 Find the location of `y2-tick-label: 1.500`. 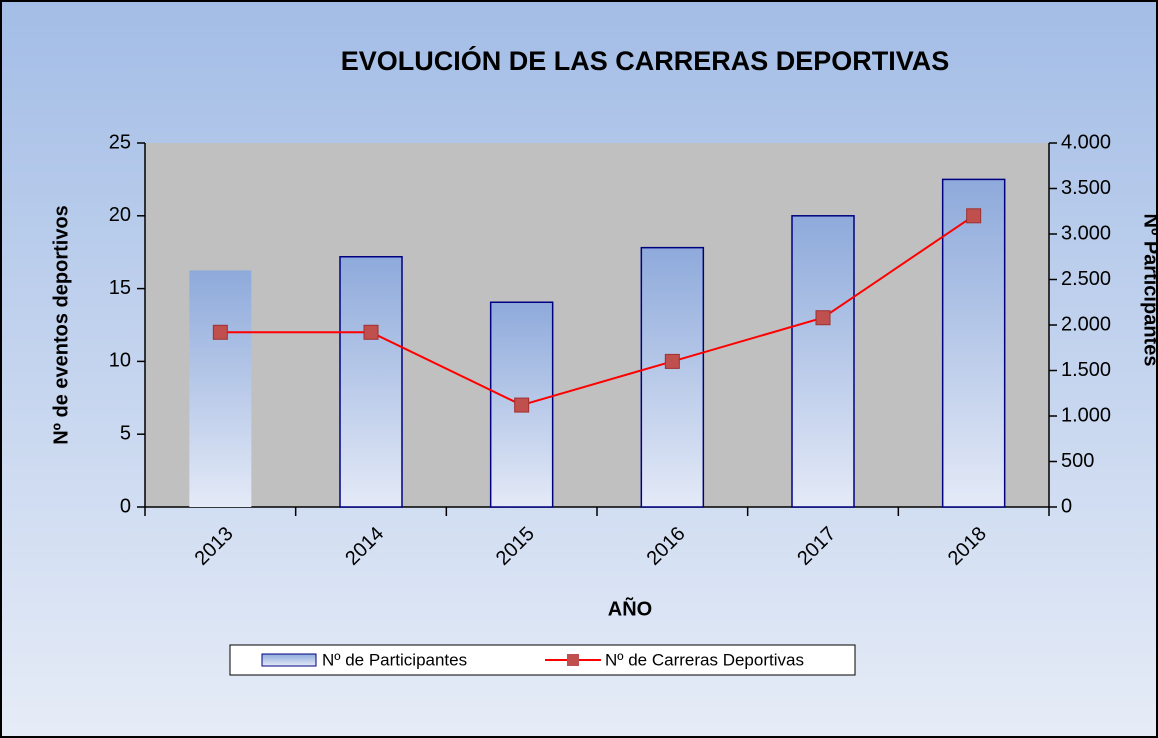

y2-tick-label: 1.500 is located at coordinates (1086, 370).